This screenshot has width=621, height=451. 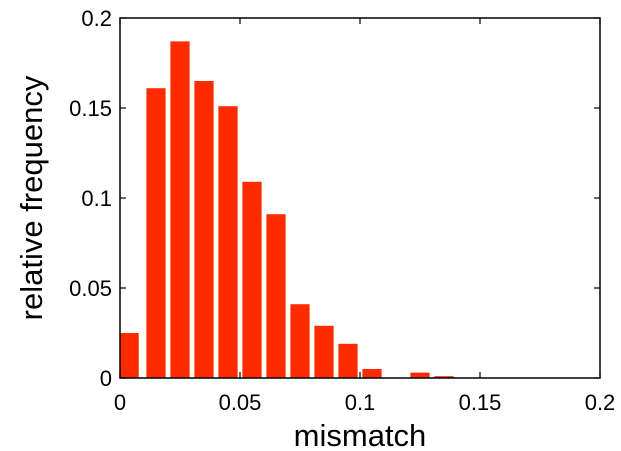 What do you see at coordinates (240, 402) in the screenshot?
I see `x-tick-label: 0.05` at bounding box center [240, 402].